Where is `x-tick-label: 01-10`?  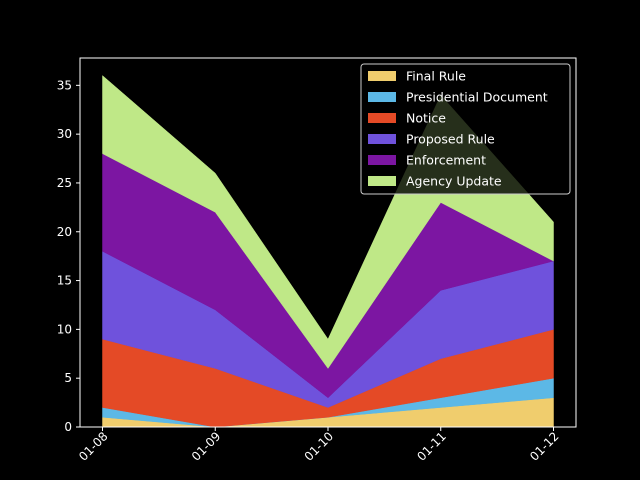
x-tick-label: 01-10 is located at coordinates (319, 446).